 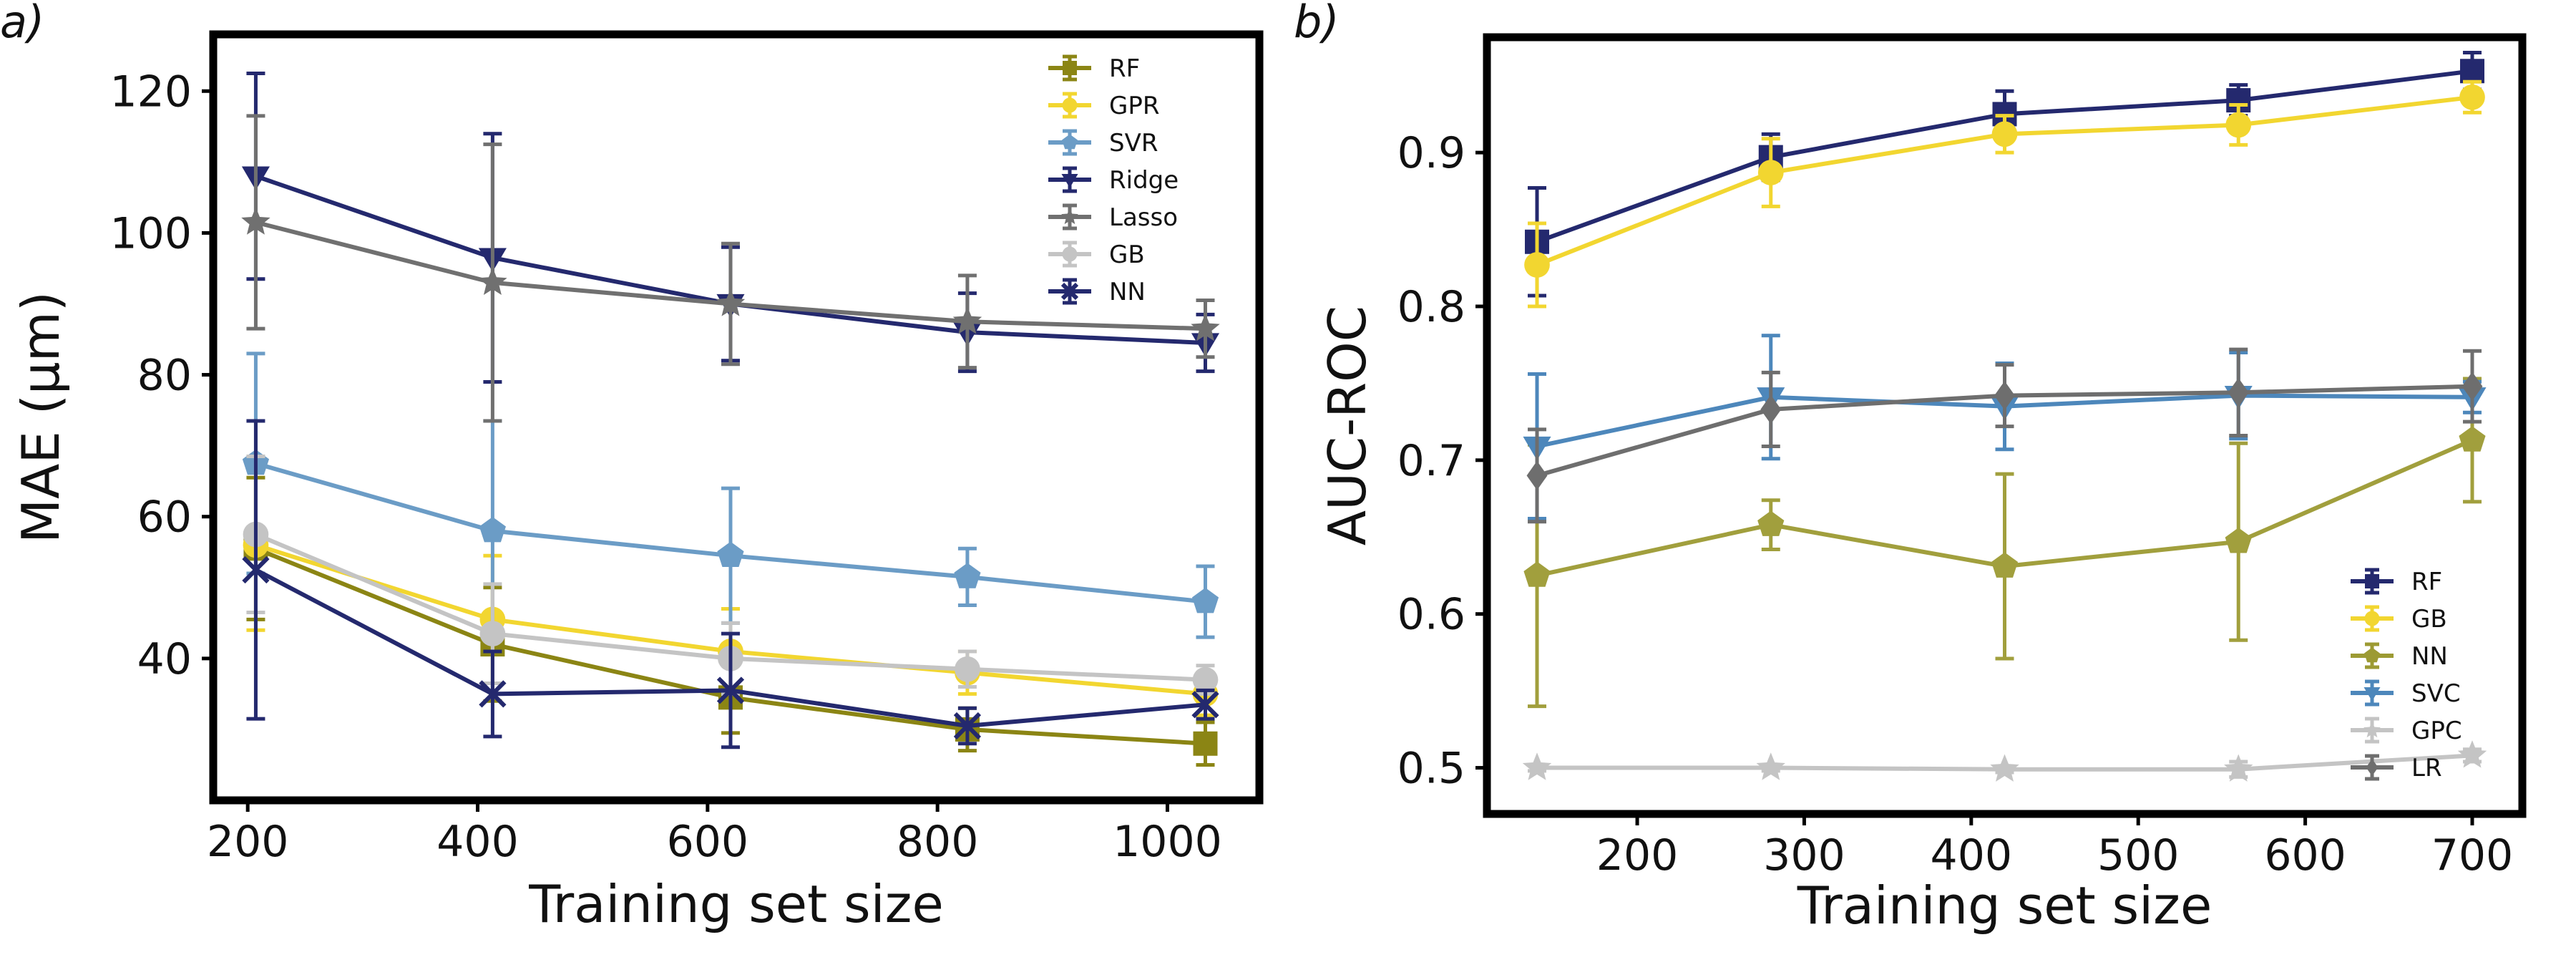 What do you see at coordinates (2436, 731) in the screenshot?
I see `legend-label: GPC` at bounding box center [2436, 731].